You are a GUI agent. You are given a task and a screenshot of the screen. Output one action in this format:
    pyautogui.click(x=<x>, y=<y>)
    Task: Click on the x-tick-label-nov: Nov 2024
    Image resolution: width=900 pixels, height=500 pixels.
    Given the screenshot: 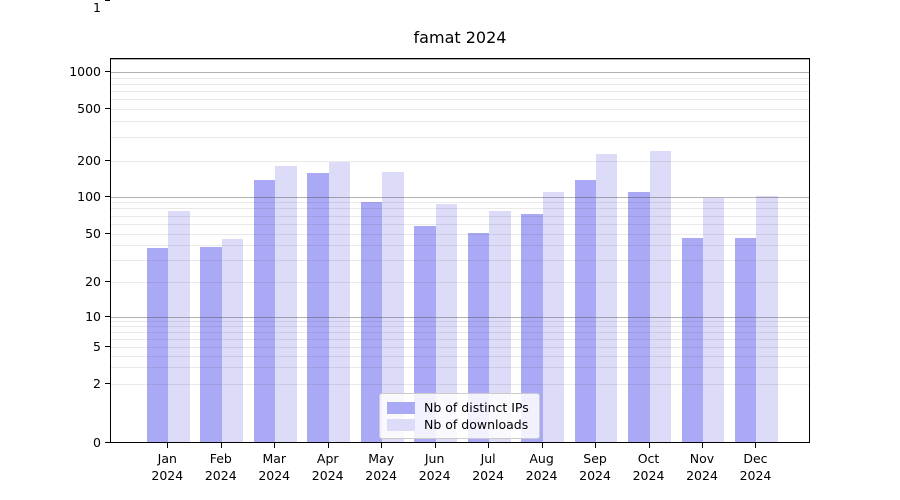 What is the action you would take?
    pyautogui.click(x=702, y=467)
    